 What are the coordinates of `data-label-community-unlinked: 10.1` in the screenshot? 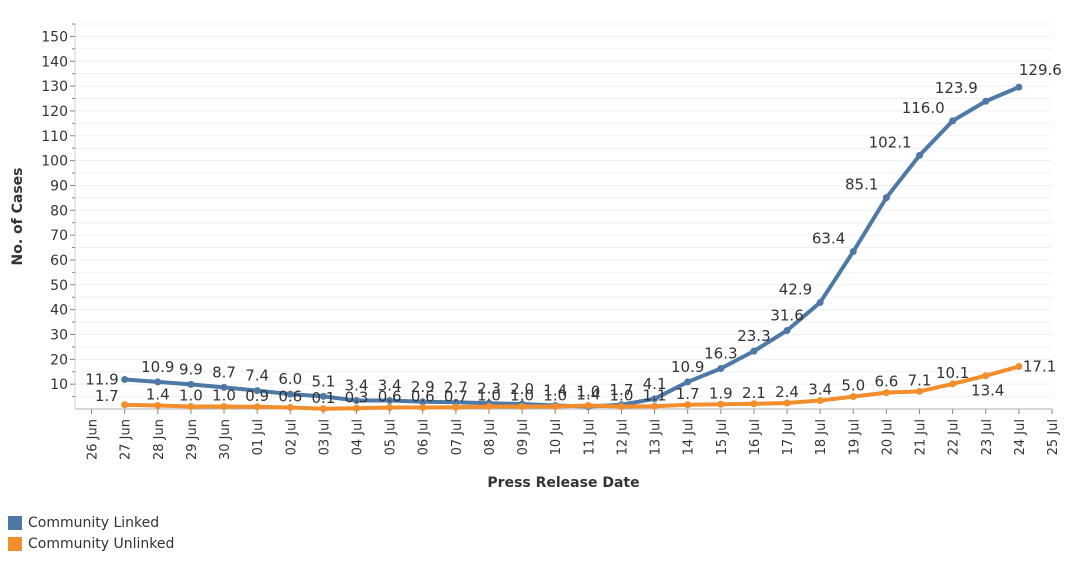 It's located at (952, 373).